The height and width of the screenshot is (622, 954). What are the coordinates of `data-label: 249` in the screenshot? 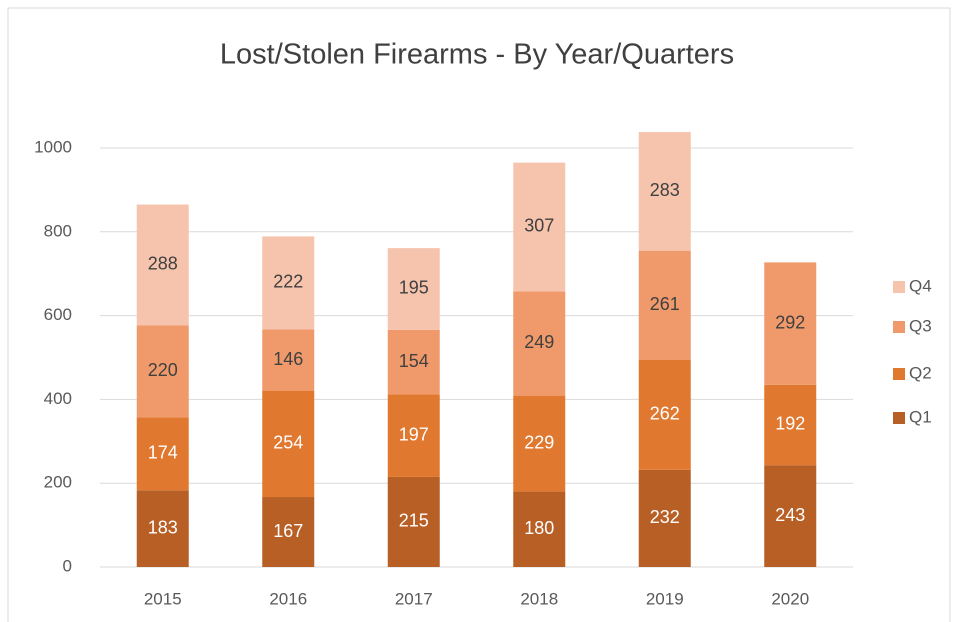 It's located at (539, 342).